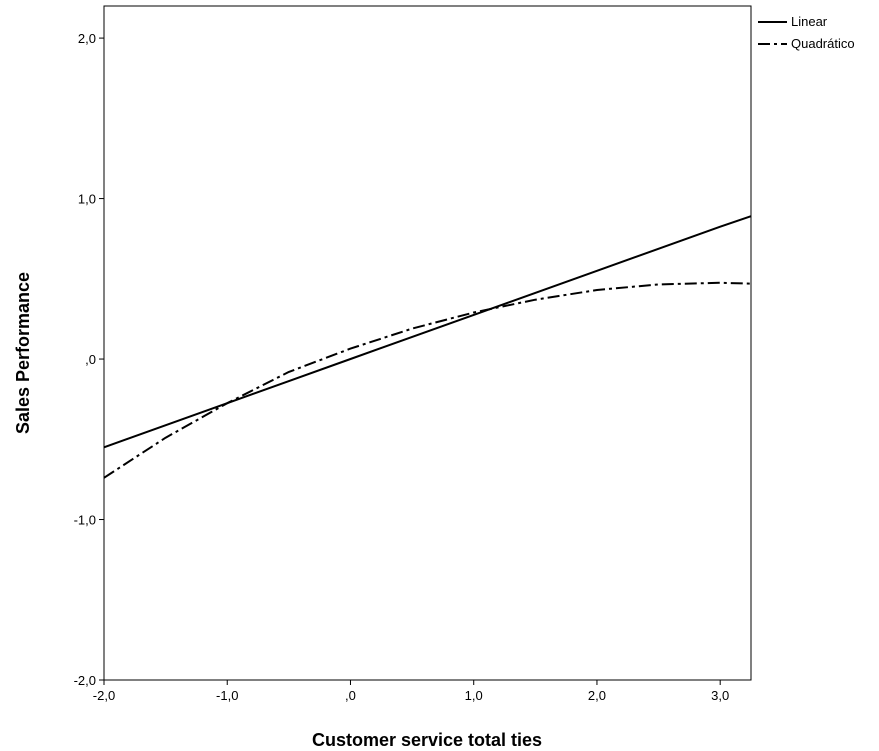 This screenshot has width=879, height=751. What do you see at coordinates (350, 695) in the screenshot?
I see `x-tick-label: ,0` at bounding box center [350, 695].